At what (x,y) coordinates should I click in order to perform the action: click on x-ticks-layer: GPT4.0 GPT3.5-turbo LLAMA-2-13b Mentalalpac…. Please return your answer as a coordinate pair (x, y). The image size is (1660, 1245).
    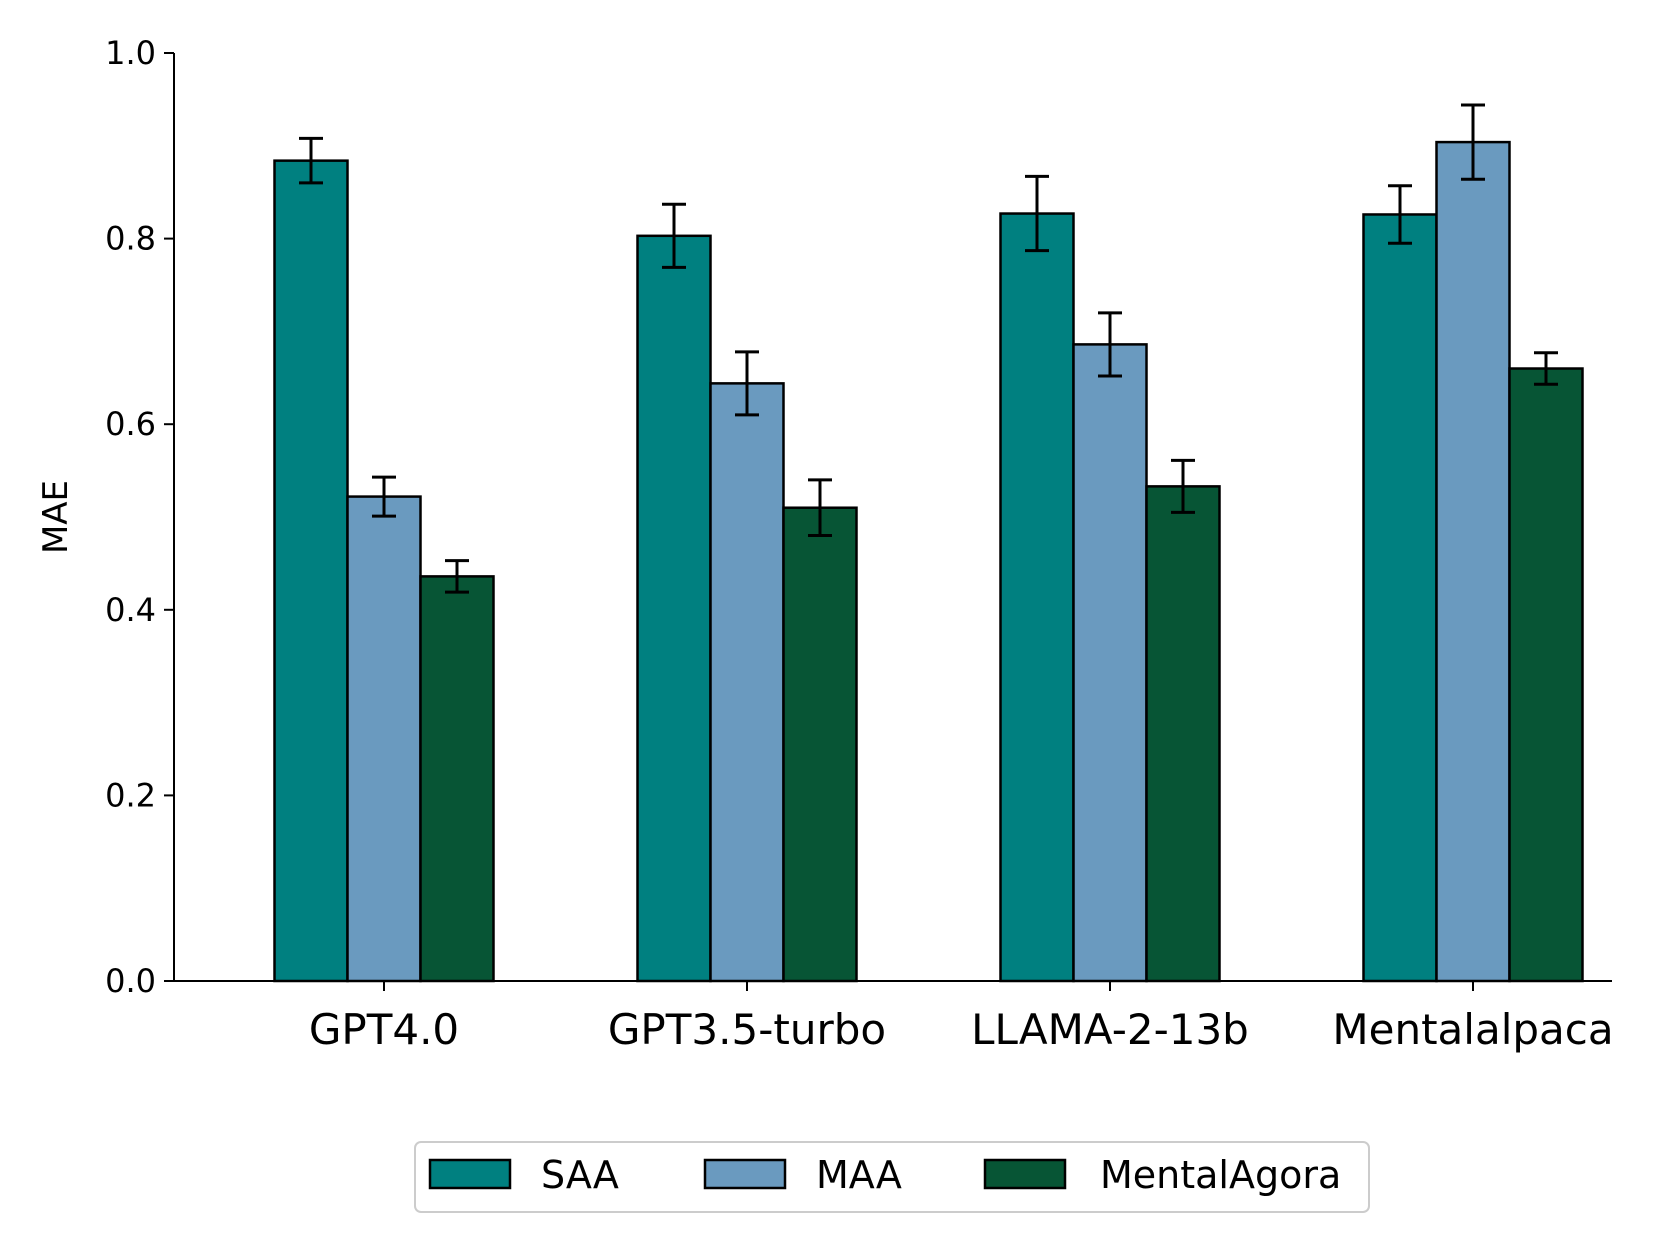
    Looking at the image, I should click on (961, 1017).